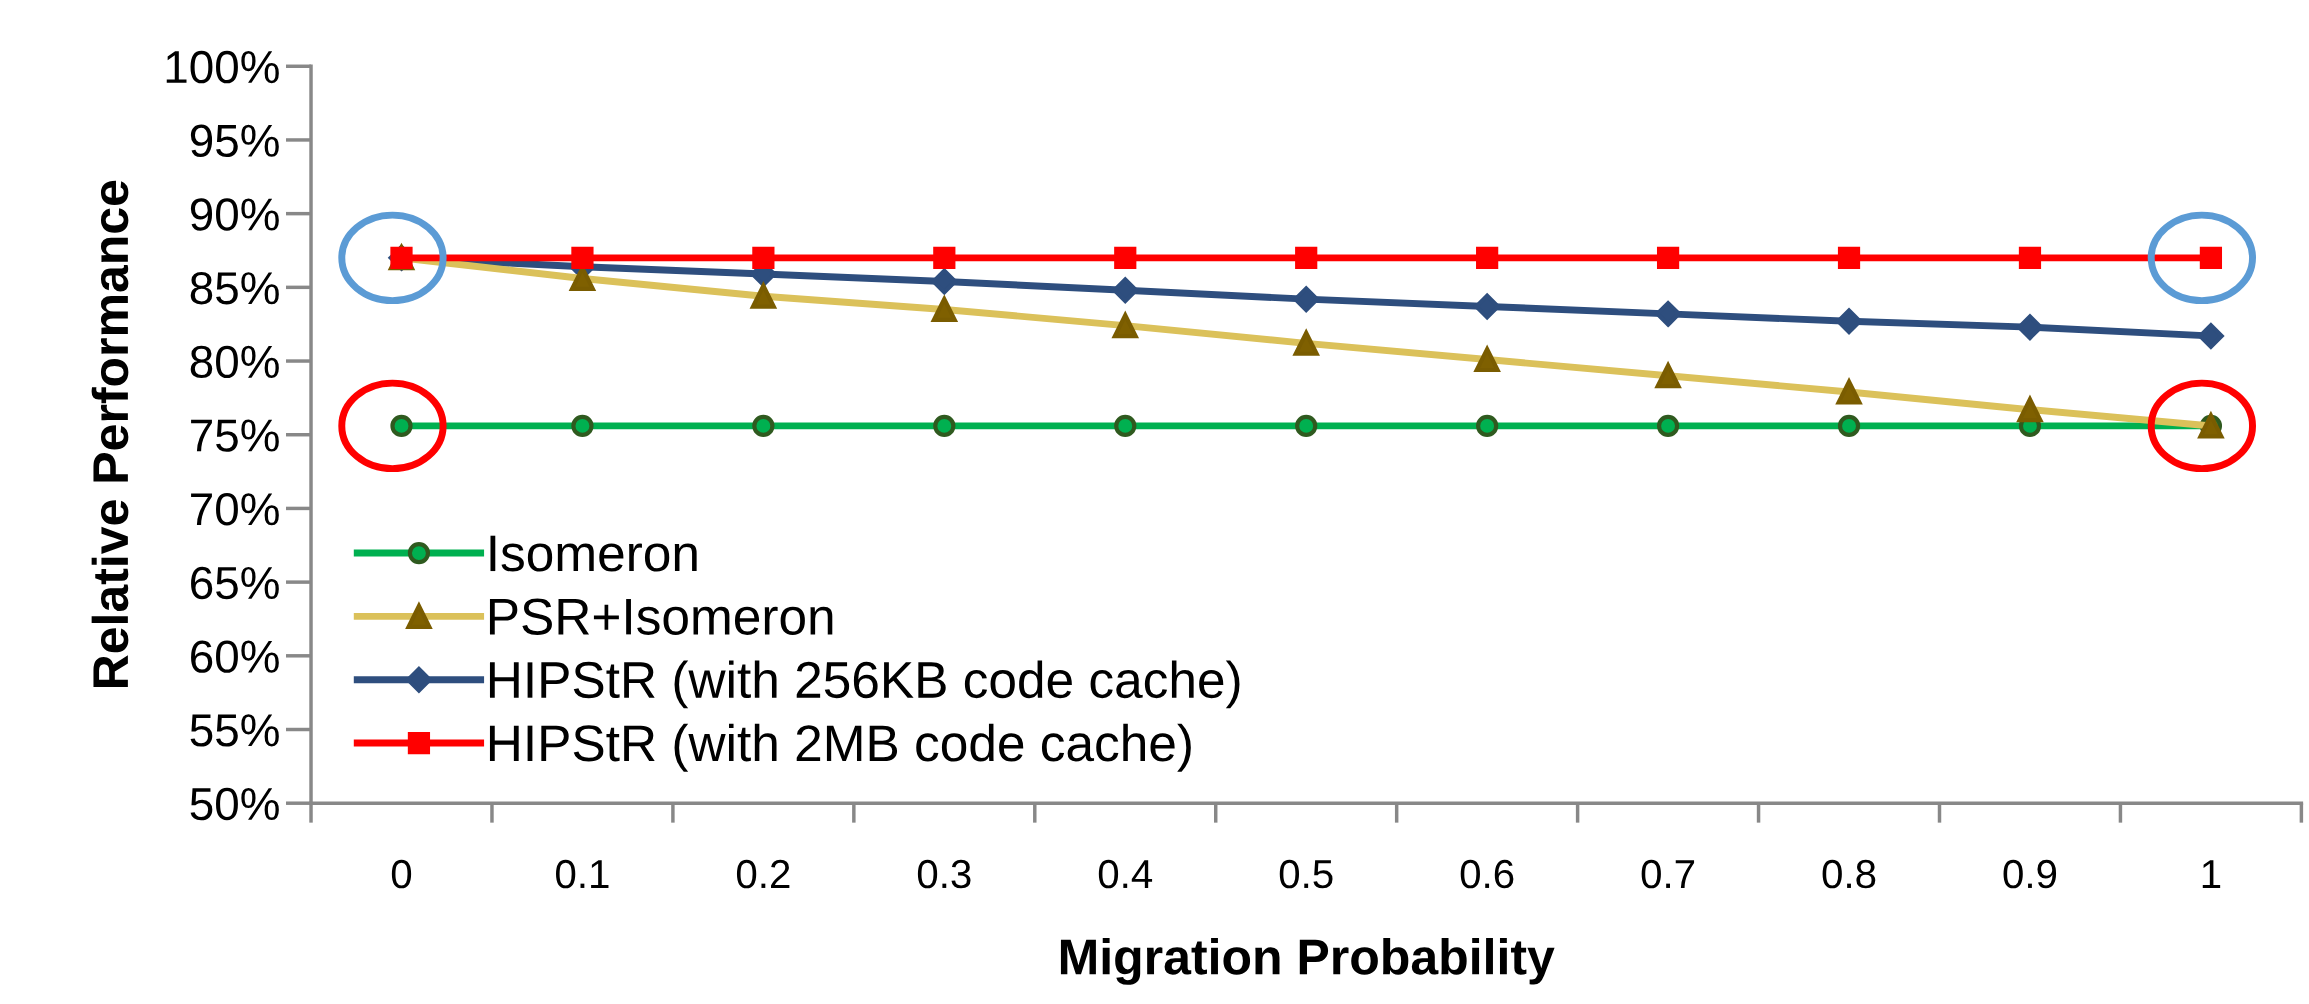  What do you see at coordinates (1125, 874) in the screenshot?
I see `x-tick-label: 0.4` at bounding box center [1125, 874].